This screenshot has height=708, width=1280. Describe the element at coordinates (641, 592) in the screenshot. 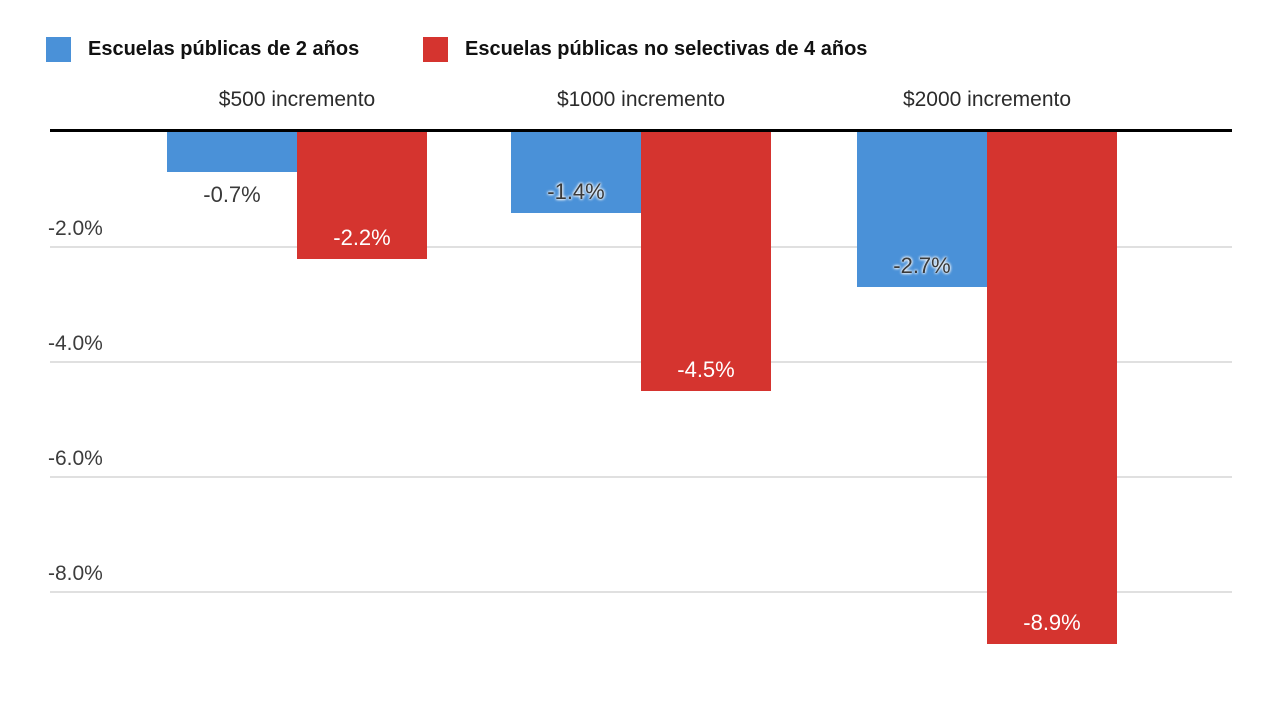

I see `gridline--8.0%` at that location.